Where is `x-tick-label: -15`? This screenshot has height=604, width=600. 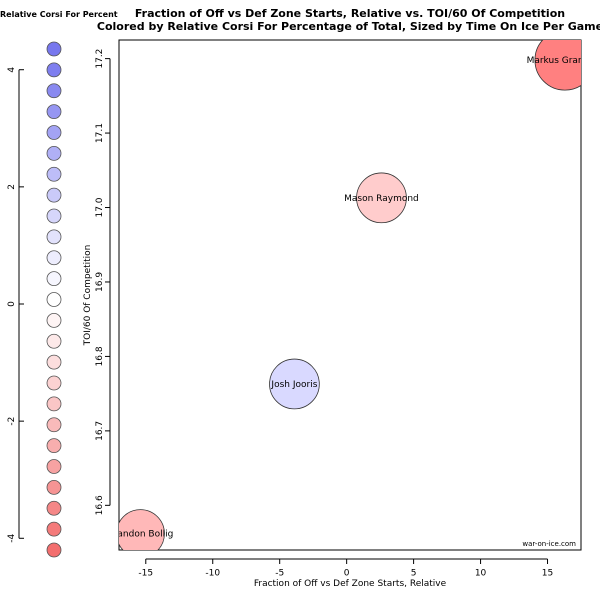 x-tick-label: -15 is located at coordinates (145, 574).